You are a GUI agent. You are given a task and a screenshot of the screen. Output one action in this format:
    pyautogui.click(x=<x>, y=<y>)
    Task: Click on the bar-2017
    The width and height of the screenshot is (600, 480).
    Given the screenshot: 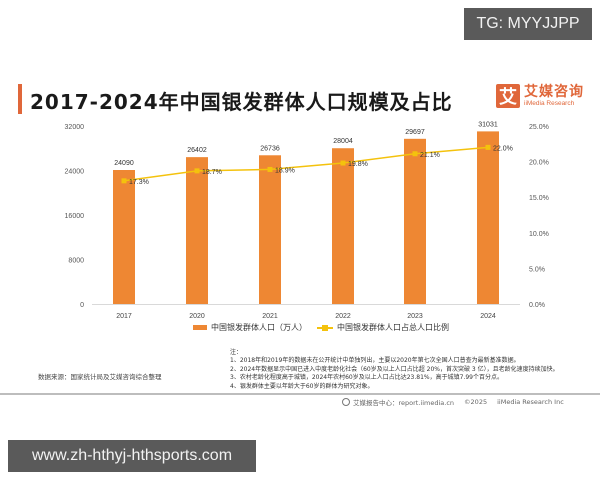 What is the action you would take?
    pyautogui.click(x=124, y=236)
    